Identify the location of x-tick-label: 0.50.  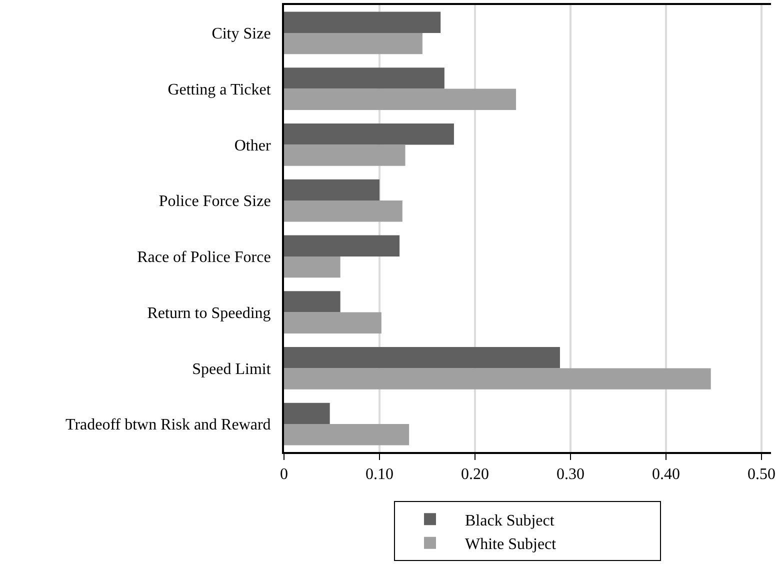
(761, 475).